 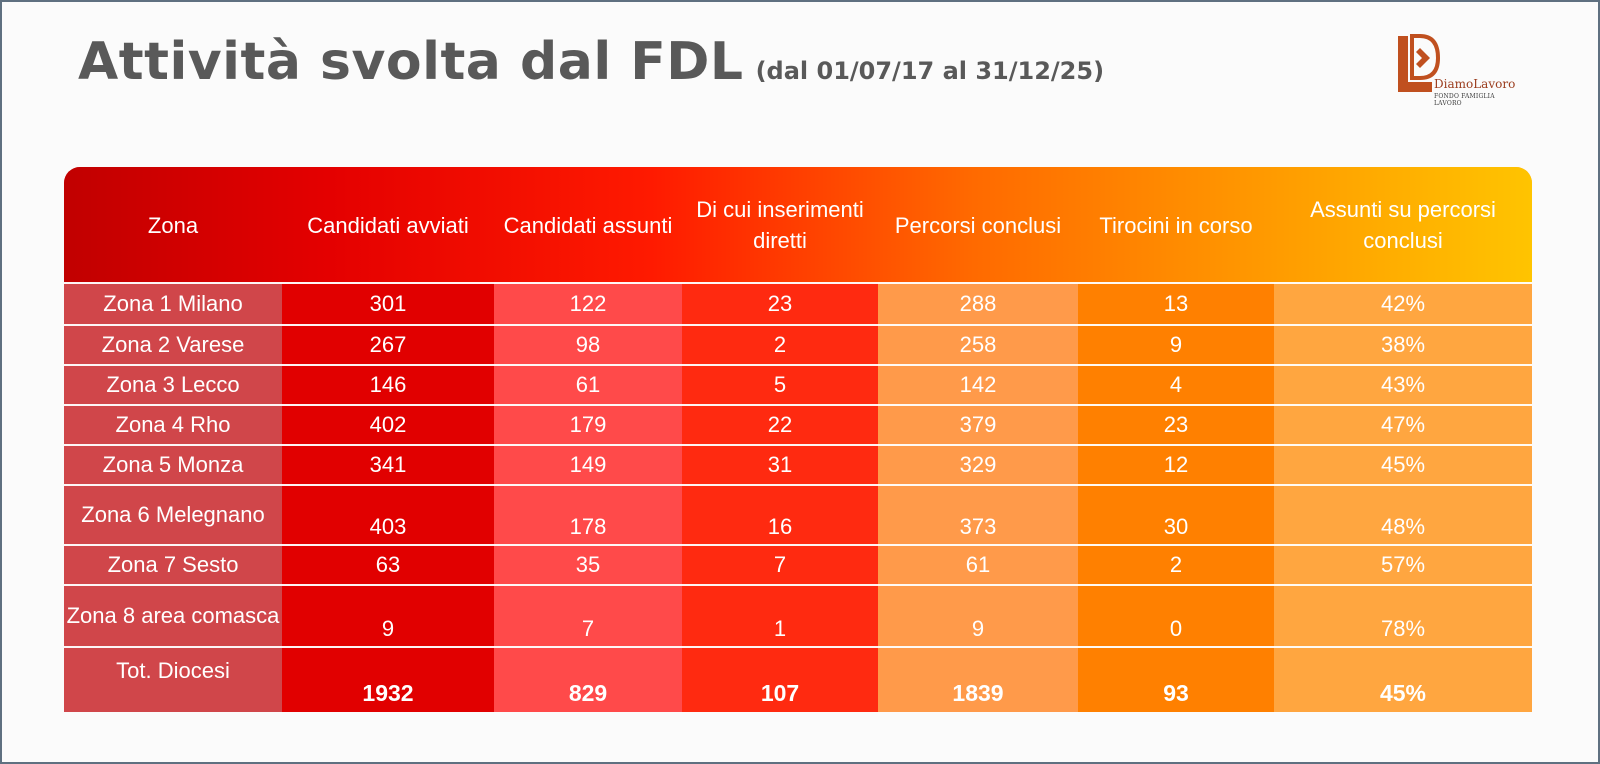 What do you see at coordinates (1176, 384) in the screenshot?
I see `table-cell-tirocini: 4` at bounding box center [1176, 384].